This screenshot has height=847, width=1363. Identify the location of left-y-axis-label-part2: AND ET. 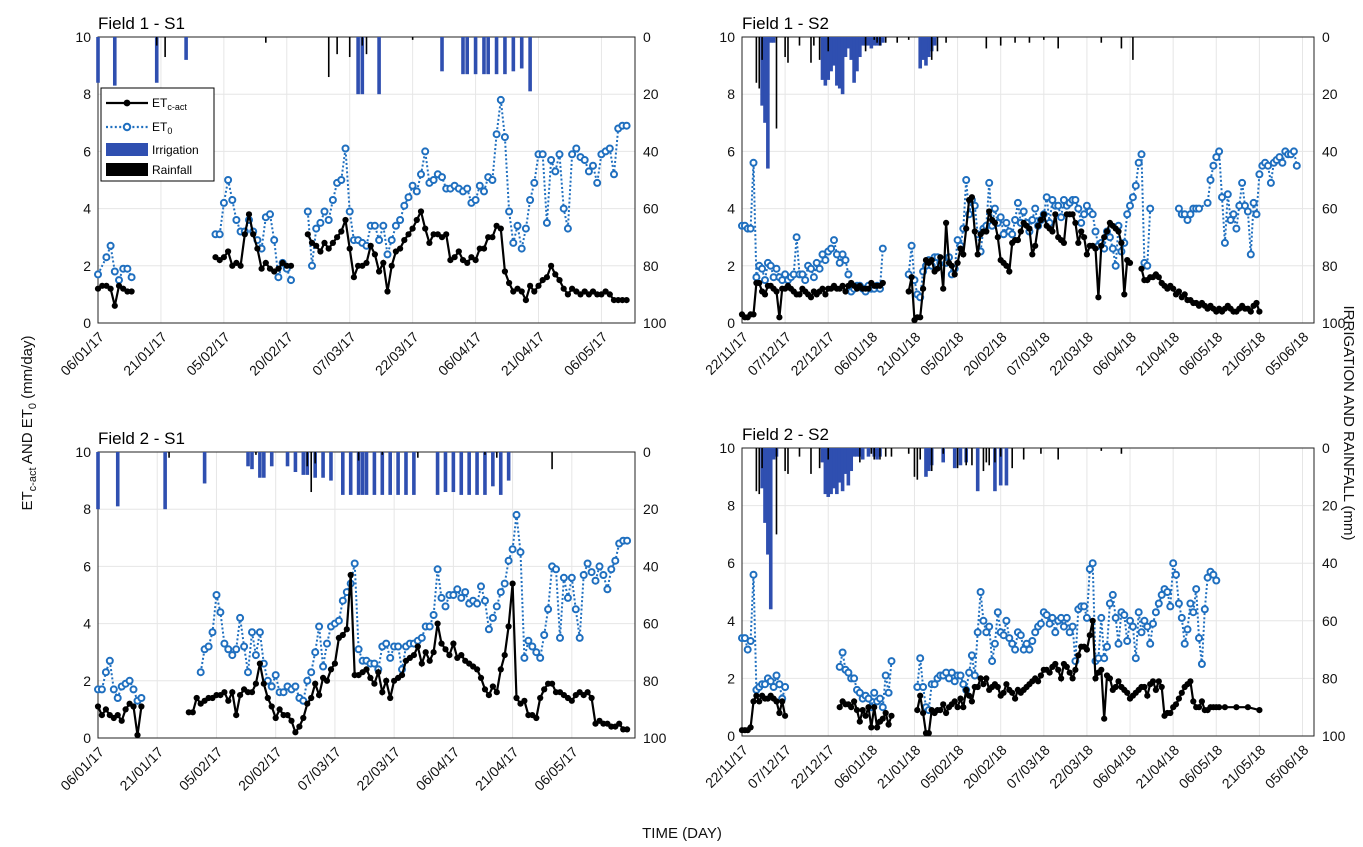
(27, 438).